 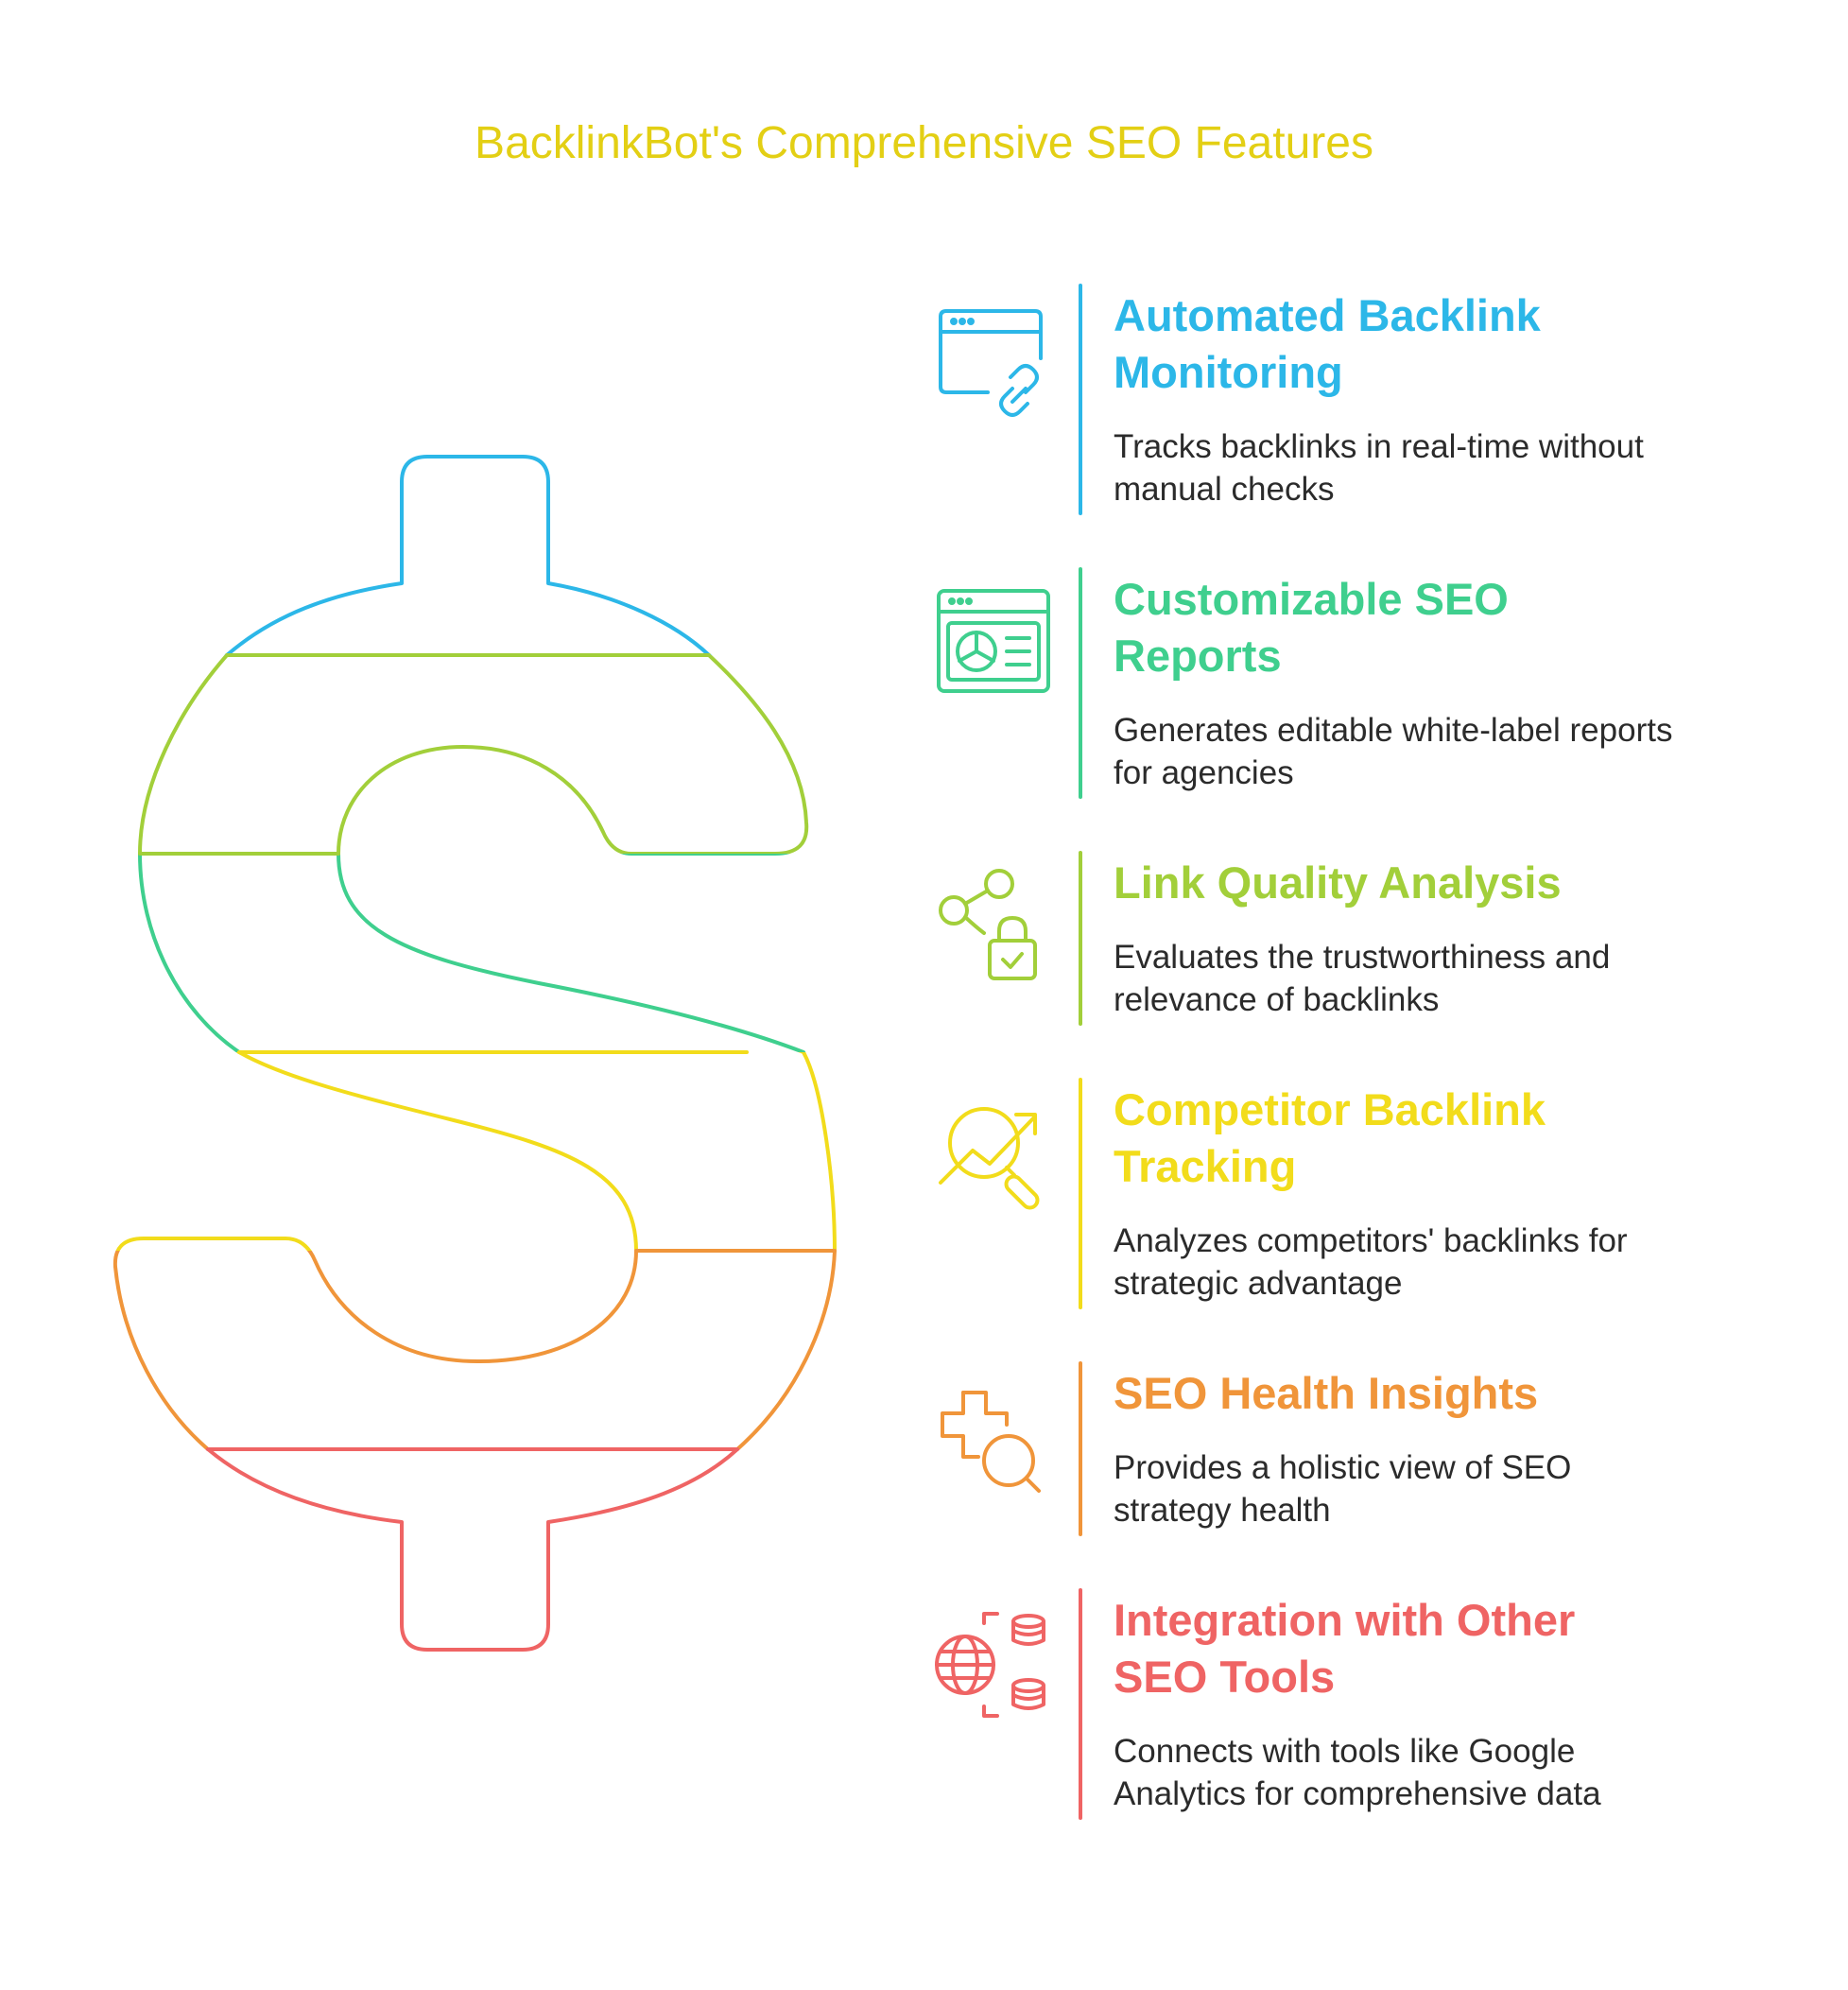 What do you see at coordinates (991, 363) in the screenshot?
I see `browser-link-icon` at bounding box center [991, 363].